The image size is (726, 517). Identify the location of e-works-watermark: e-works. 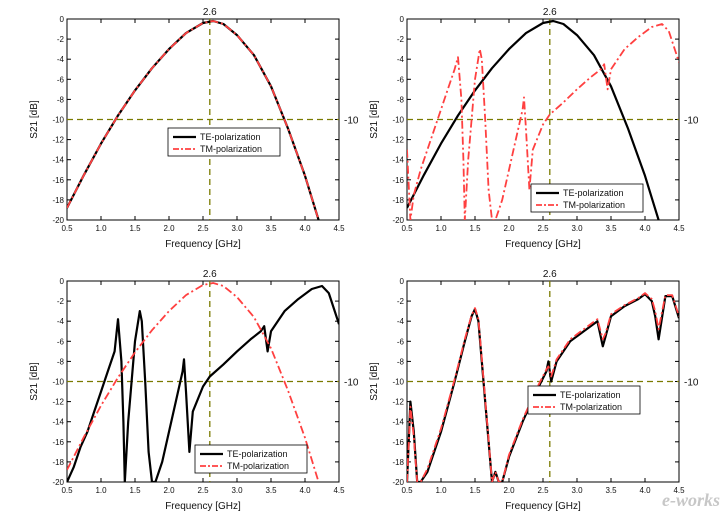
(691, 500).